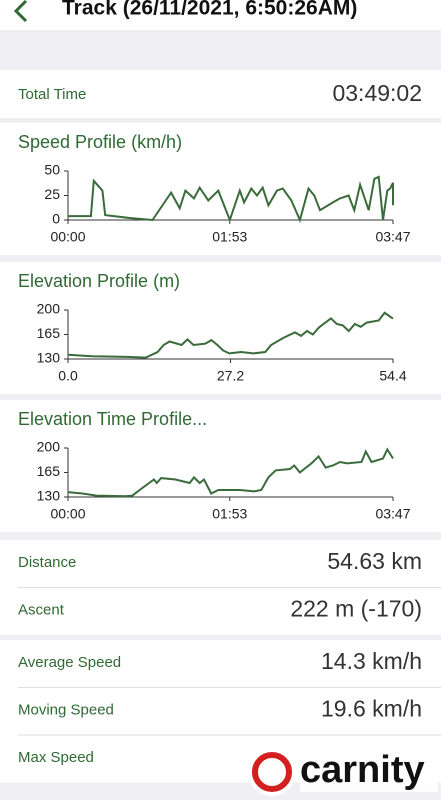  Describe the element at coordinates (47, 562) in the screenshot. I see `row-label: Distance` at that location.